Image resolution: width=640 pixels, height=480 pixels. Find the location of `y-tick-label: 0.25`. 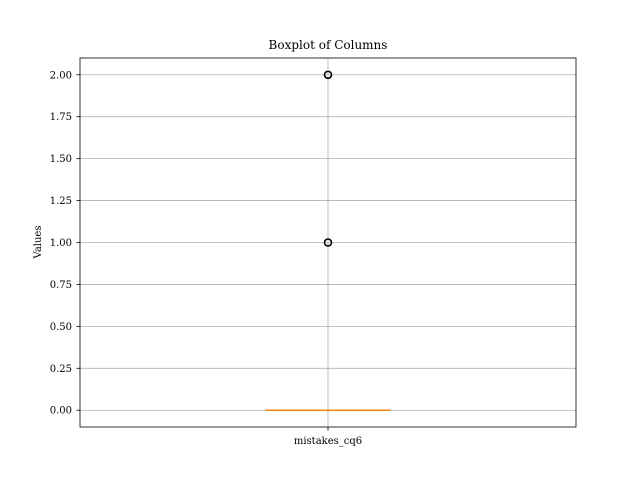

y-tick-label: 0.25 is located at coordinates (61, 369).